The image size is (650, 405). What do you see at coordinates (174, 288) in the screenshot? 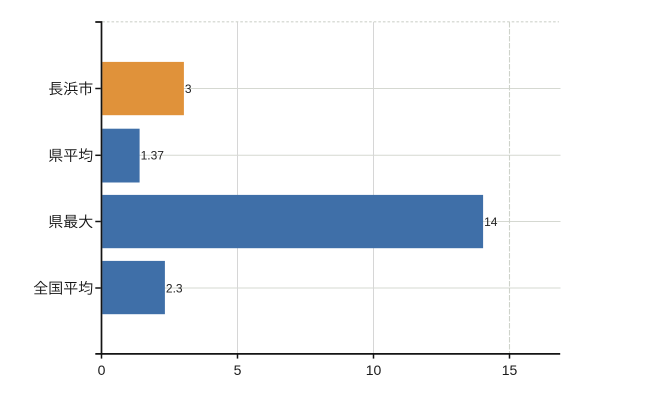
I see `svg-text: 2.3` at bounding box center [174, 288].